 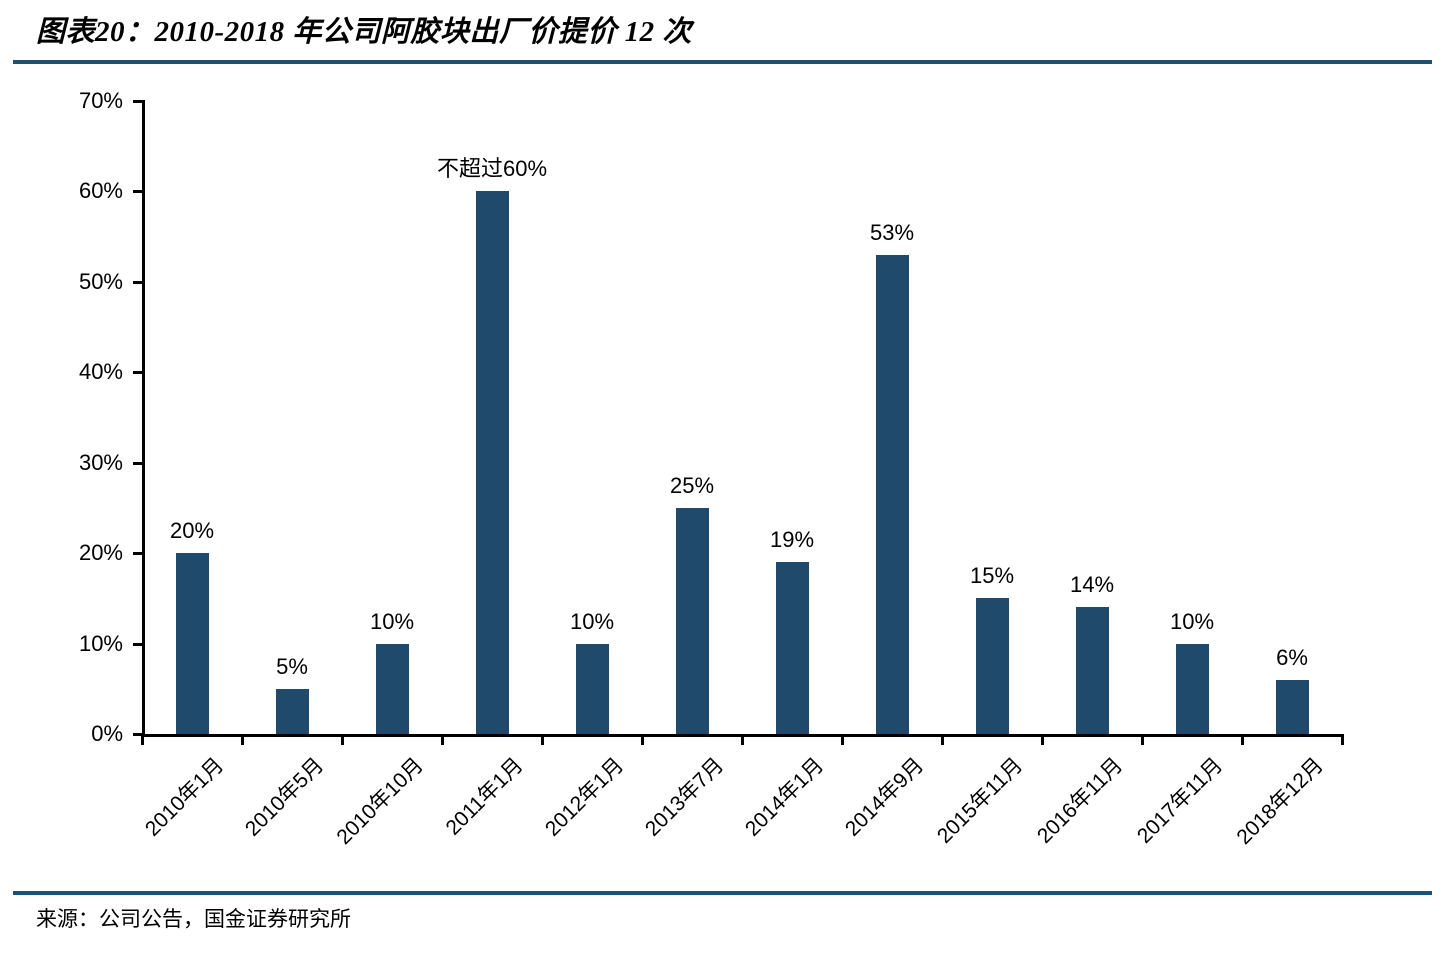 What do you see at coordinates (1280, 801) in the screenshot?
I see `x-category-label: 2018年12月` at bounding box center [1280, 801].